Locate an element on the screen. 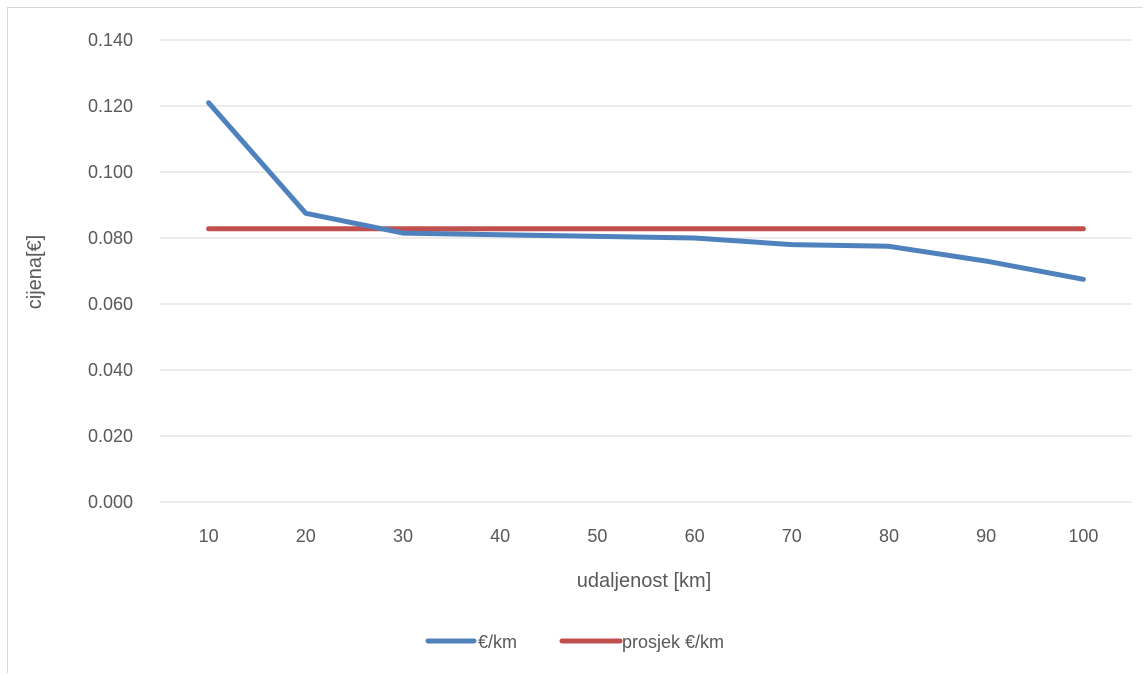  x-axis-title: udaljenost [km] is located at coordinates (644, 581).